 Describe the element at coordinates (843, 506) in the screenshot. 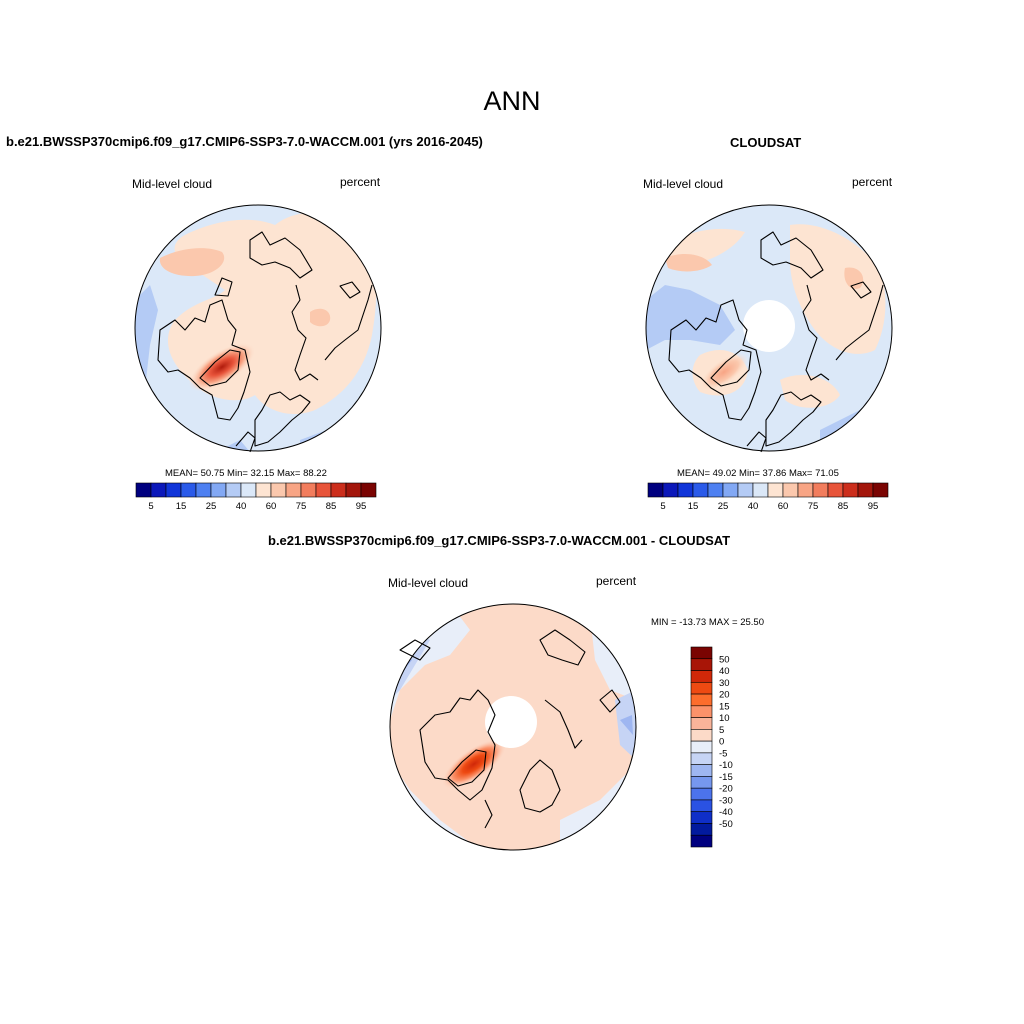

I see `panel-obs-colorbar-tick-label: 85` at that location.